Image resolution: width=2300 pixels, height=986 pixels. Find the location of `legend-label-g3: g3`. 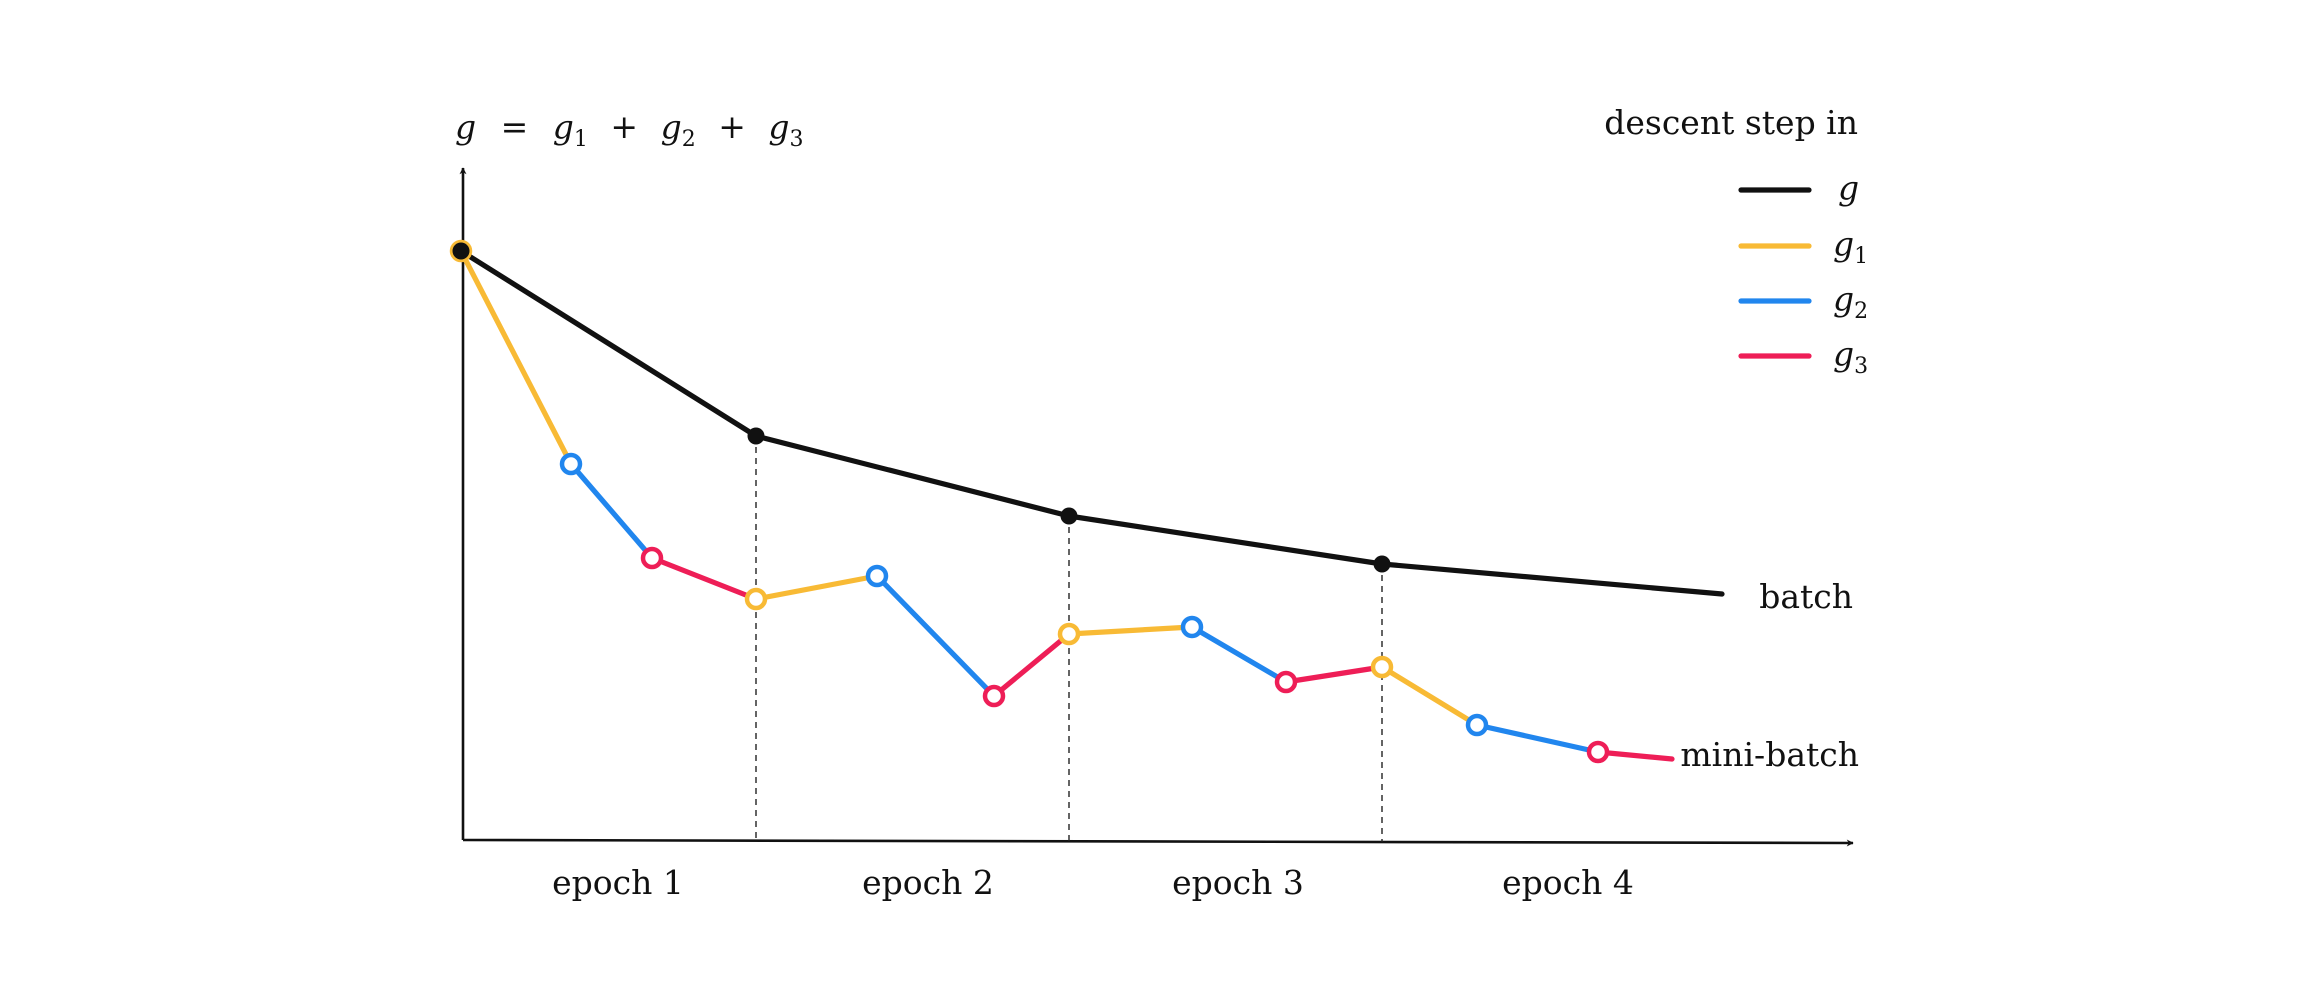

legend-label-g3: g3 is located at coordinates (1850, 356).